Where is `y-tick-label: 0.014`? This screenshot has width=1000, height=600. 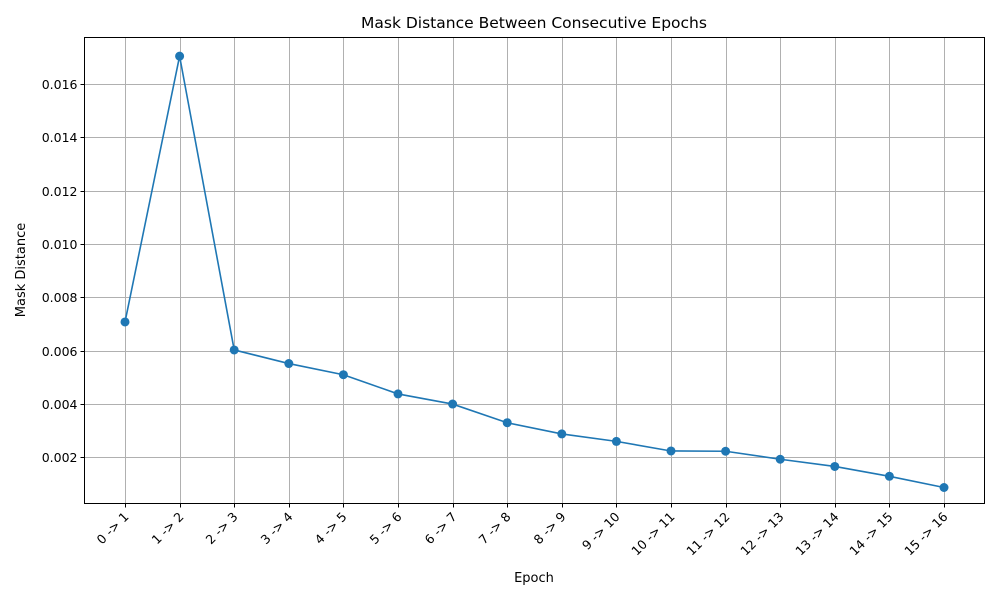 y-tick-label: 0.014 is located at coordinates (60, 137).